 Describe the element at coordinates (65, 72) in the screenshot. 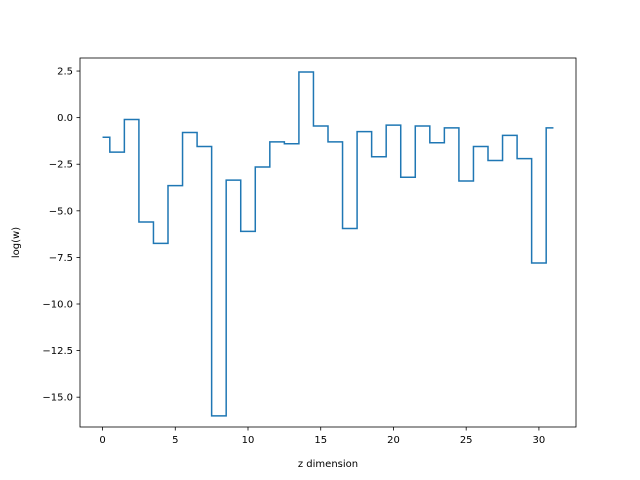

I see `y-tick-label: 2.5` at that location.